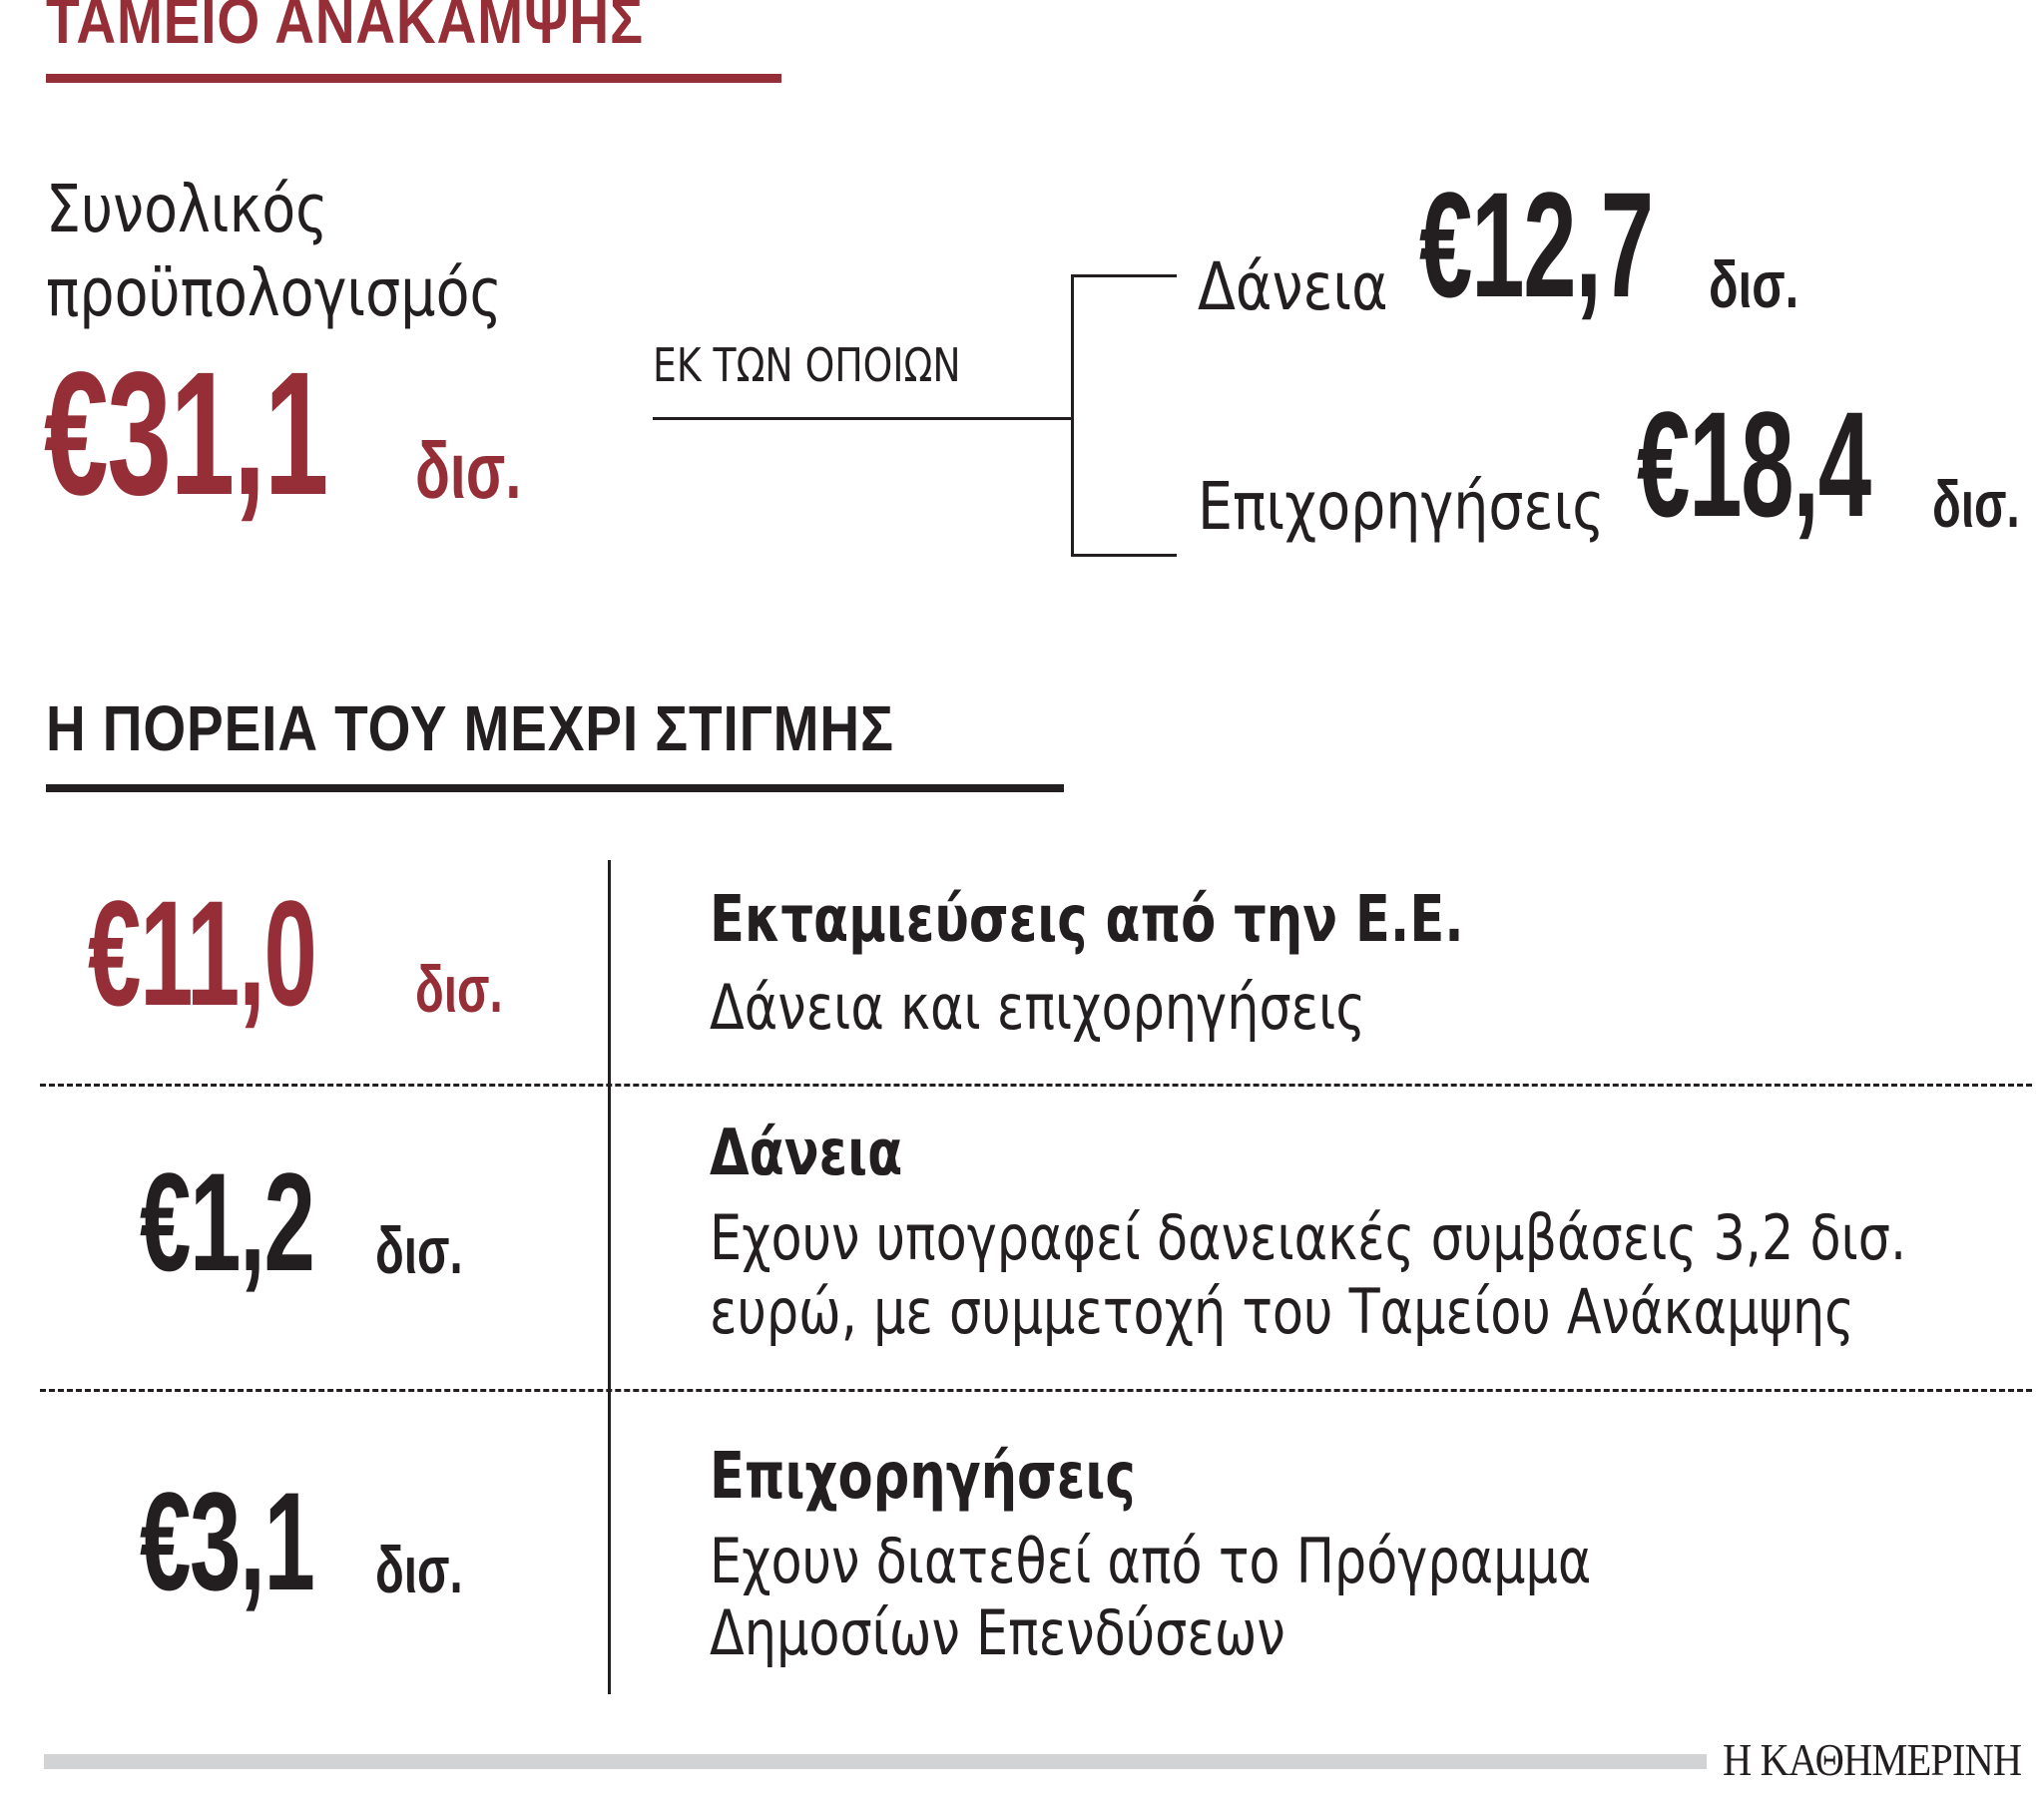 Image resolution: width=2044 pixels, height=1800 pixels. What do you see at coordinates (186, 434) in the screenshot?
I see `total-value-number: €31,1` at bounding box center [186, 434].